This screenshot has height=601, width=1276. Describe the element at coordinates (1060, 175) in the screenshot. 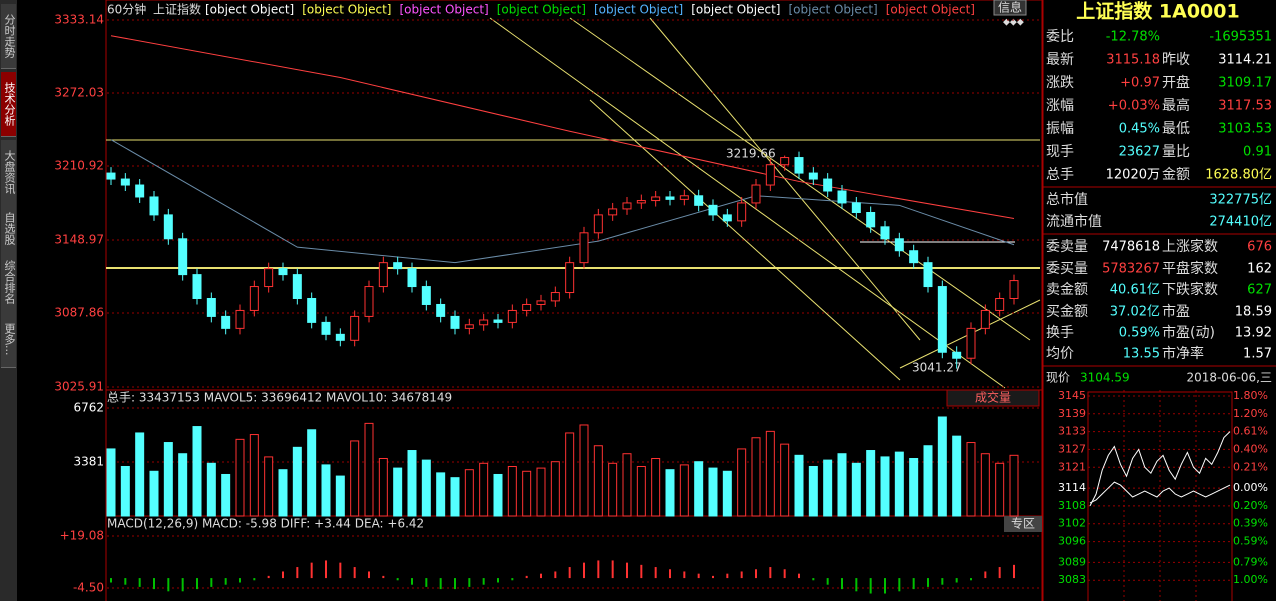

I see `quote-label: 总手` at that location.